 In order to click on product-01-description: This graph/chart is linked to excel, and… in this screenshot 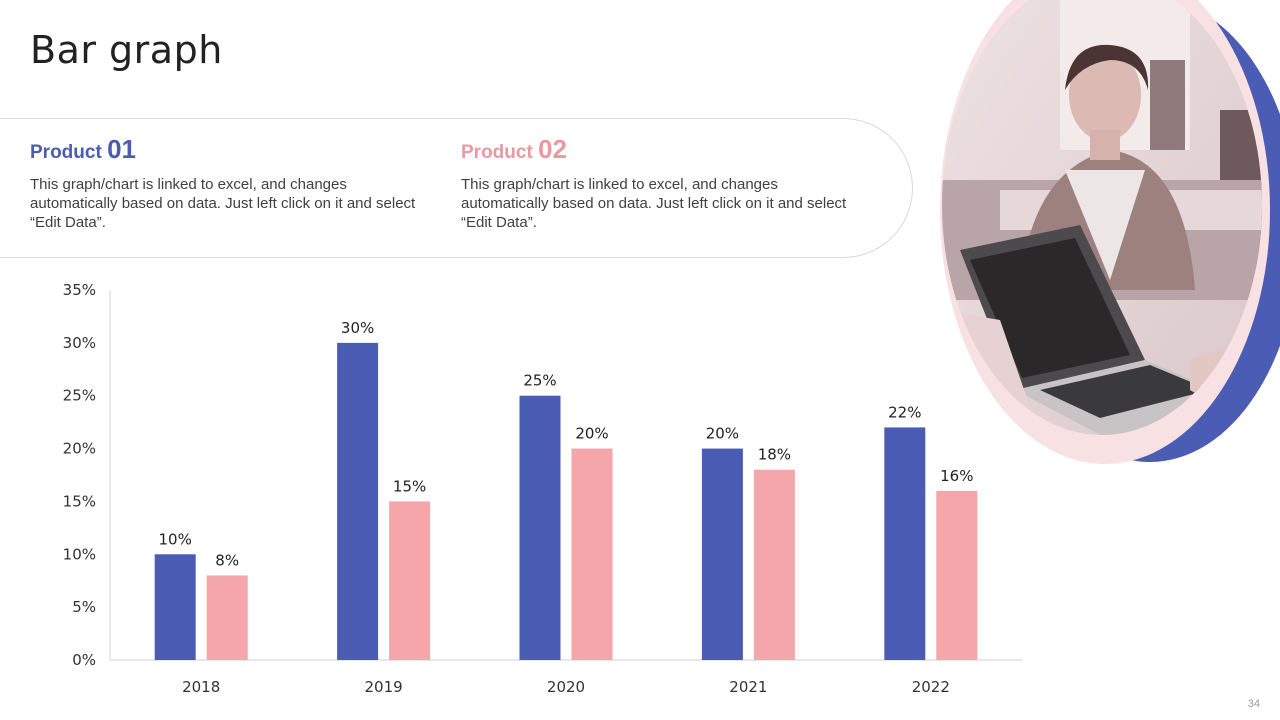, I will do `click(223, 203)`.